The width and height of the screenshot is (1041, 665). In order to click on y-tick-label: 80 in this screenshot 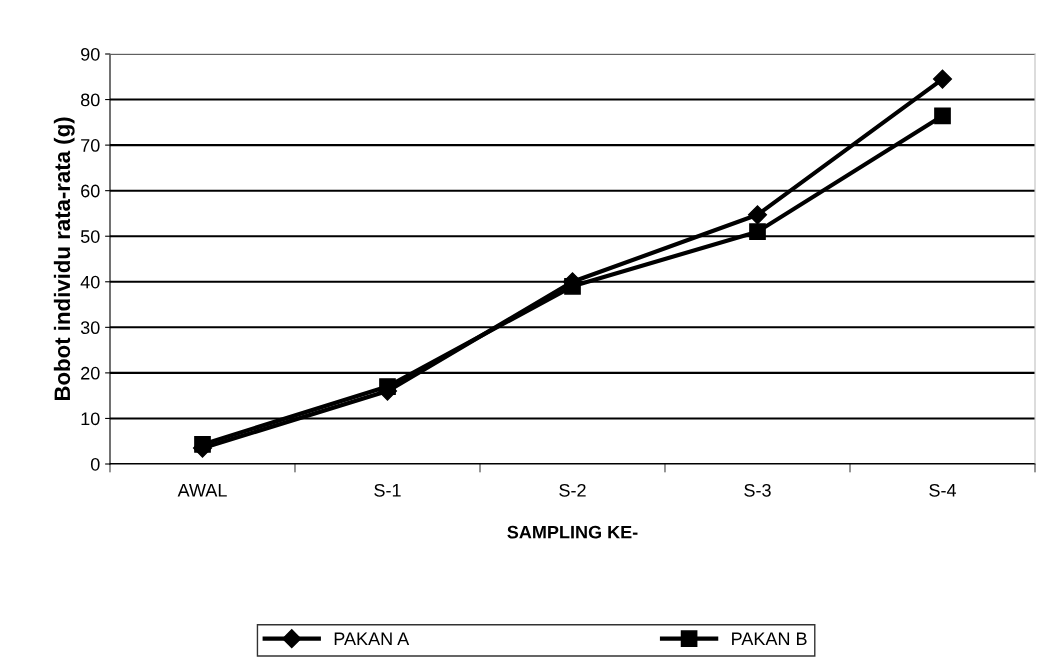, I will do `click(90, 100)`.